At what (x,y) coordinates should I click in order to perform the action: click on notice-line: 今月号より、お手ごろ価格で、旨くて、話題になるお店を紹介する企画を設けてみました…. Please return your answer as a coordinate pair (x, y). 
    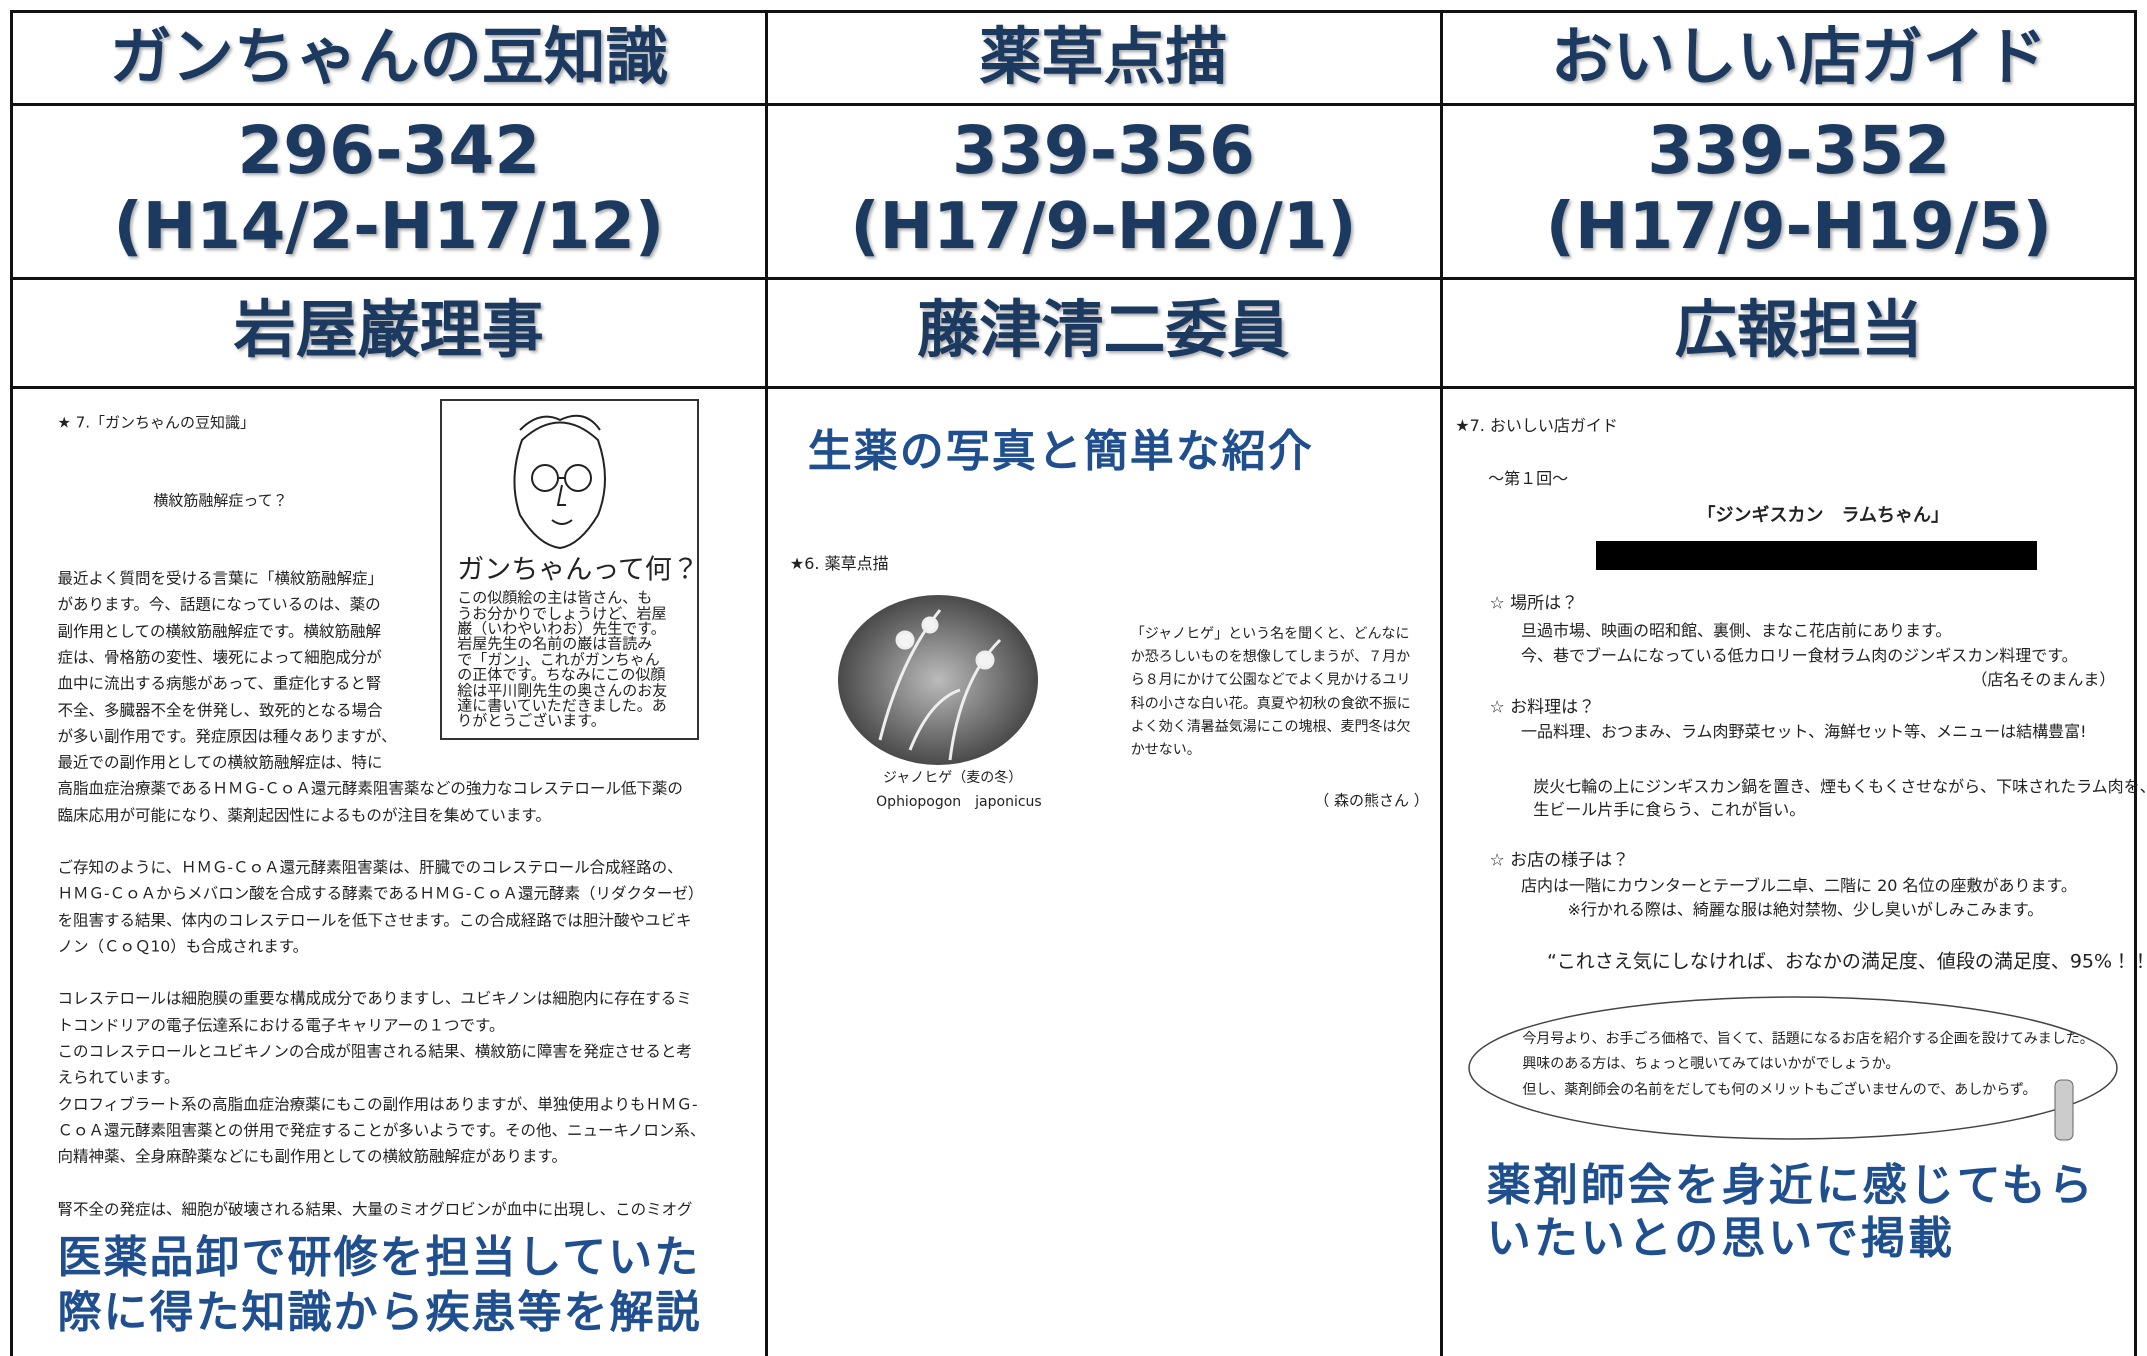
    Looking at the image, I should click on (1808, 1039).